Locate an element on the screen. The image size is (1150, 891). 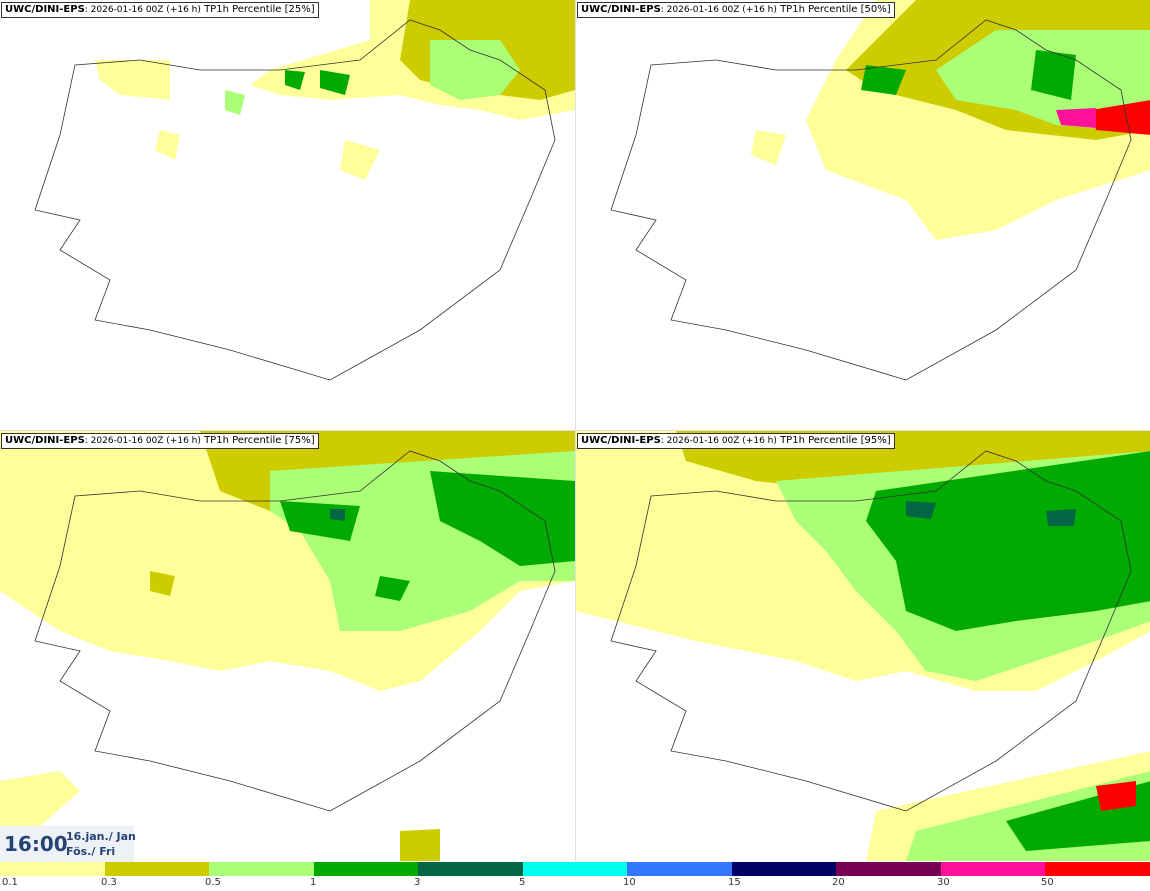
precip-colorbar is located at coordinates (575, 869).